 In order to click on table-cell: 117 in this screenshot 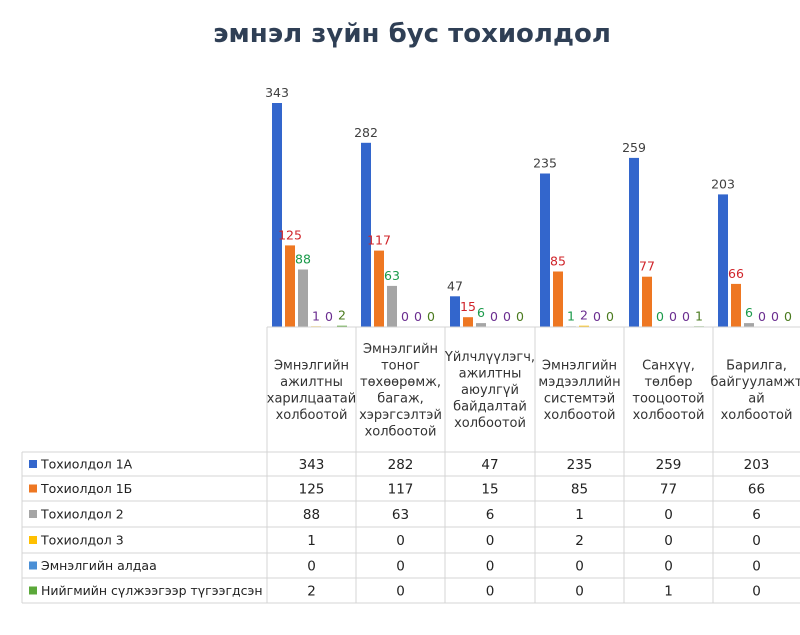, I will do `click(401, 490)`.